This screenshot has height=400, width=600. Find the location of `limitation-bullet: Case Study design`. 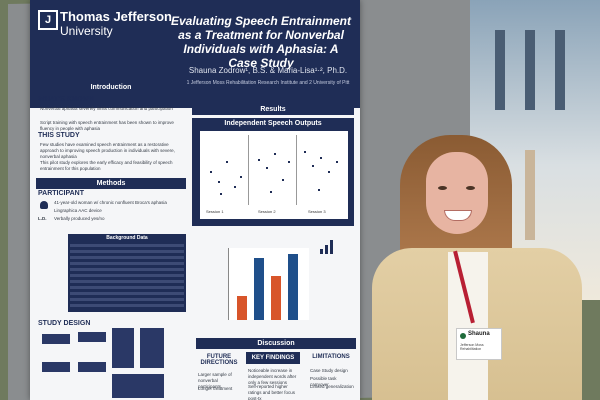

limitation-bullet: Case Study design is located at coordinates (329, 370).